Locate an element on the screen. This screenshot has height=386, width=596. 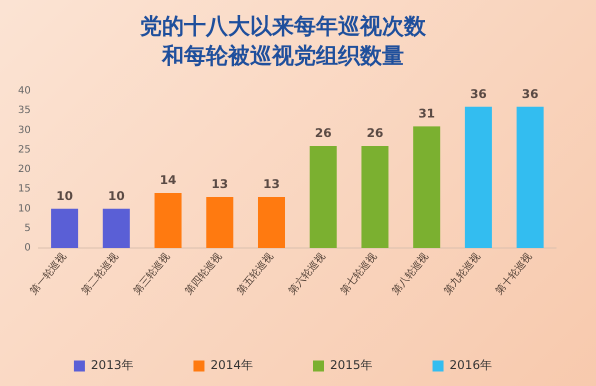
legend-label: 2013年 is located at coordinates (112, 365).